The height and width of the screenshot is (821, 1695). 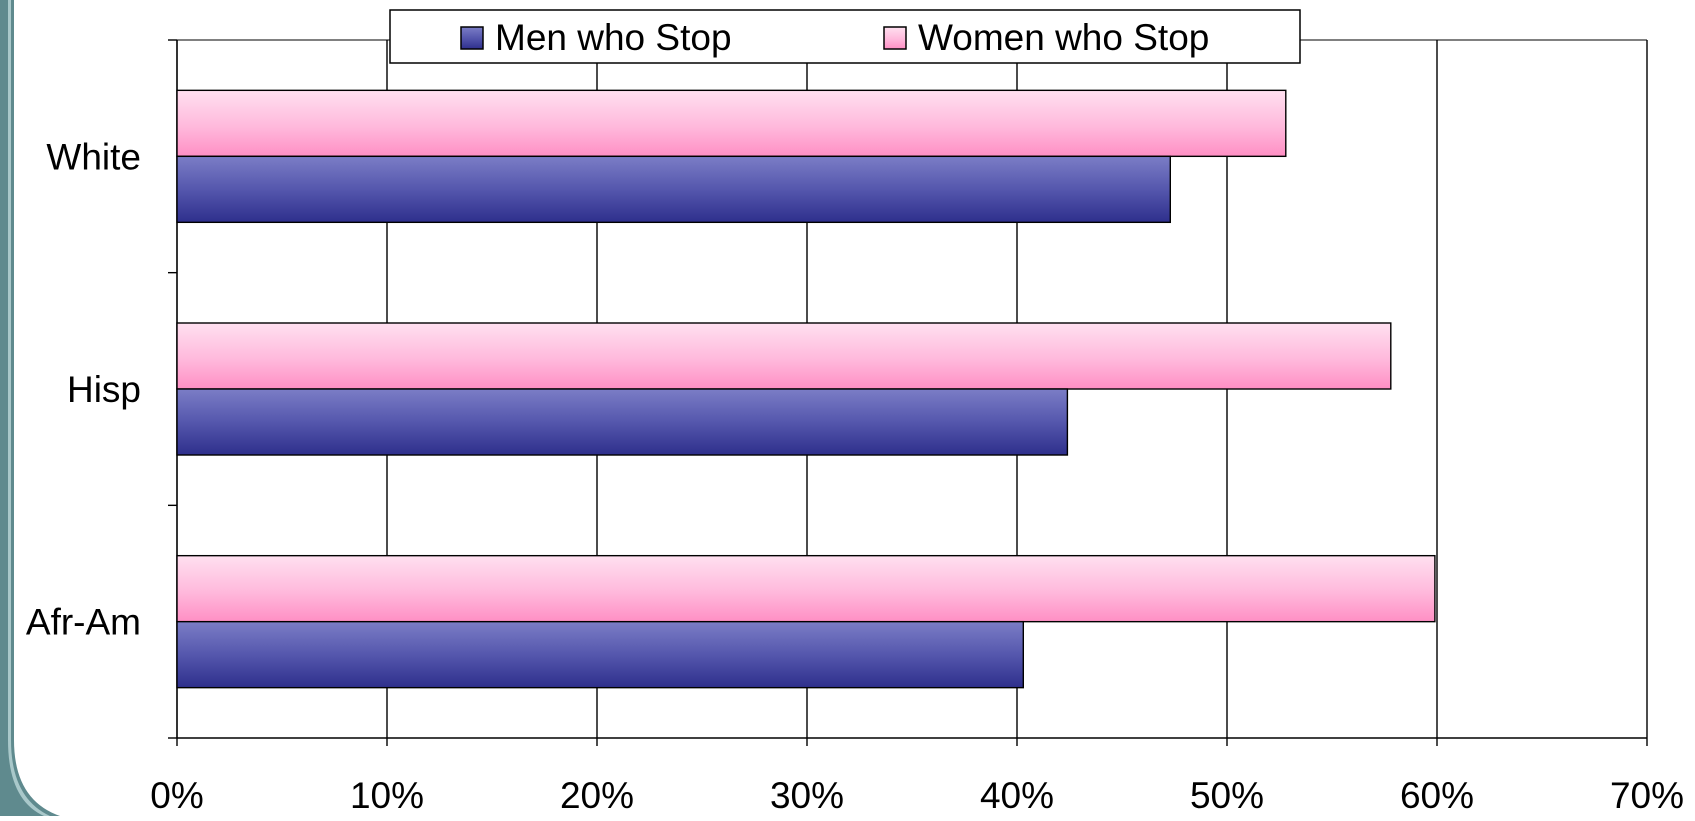 I want to click on y-category-label: White, so click(x=93, y=156).